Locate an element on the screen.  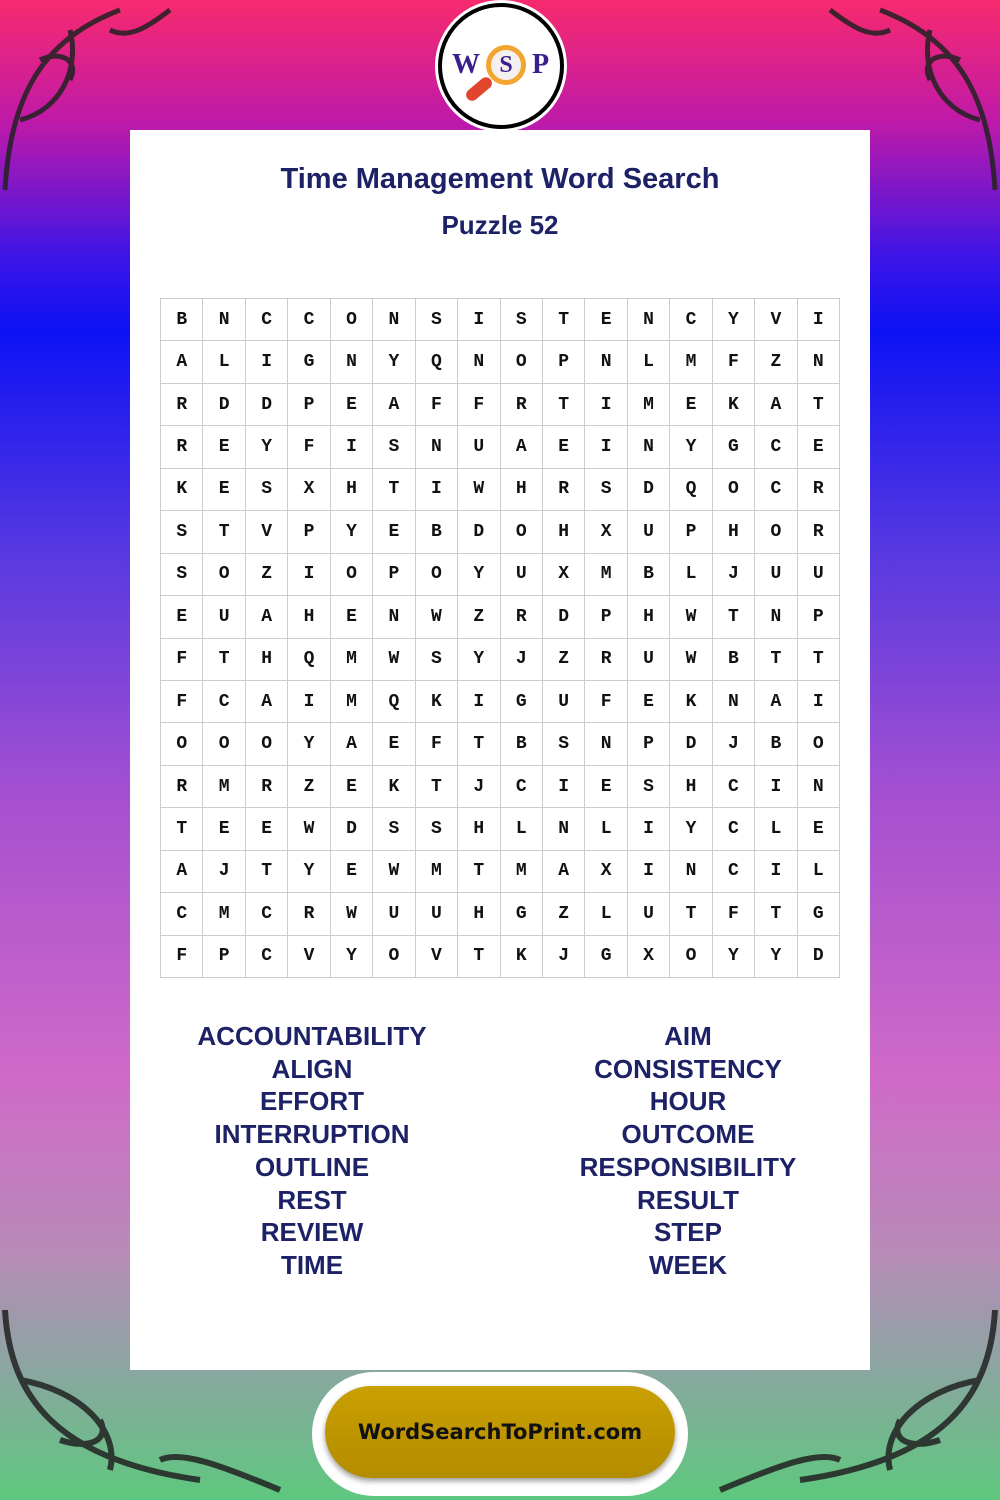
grid-cell: W is located at coordinates (437, 617).